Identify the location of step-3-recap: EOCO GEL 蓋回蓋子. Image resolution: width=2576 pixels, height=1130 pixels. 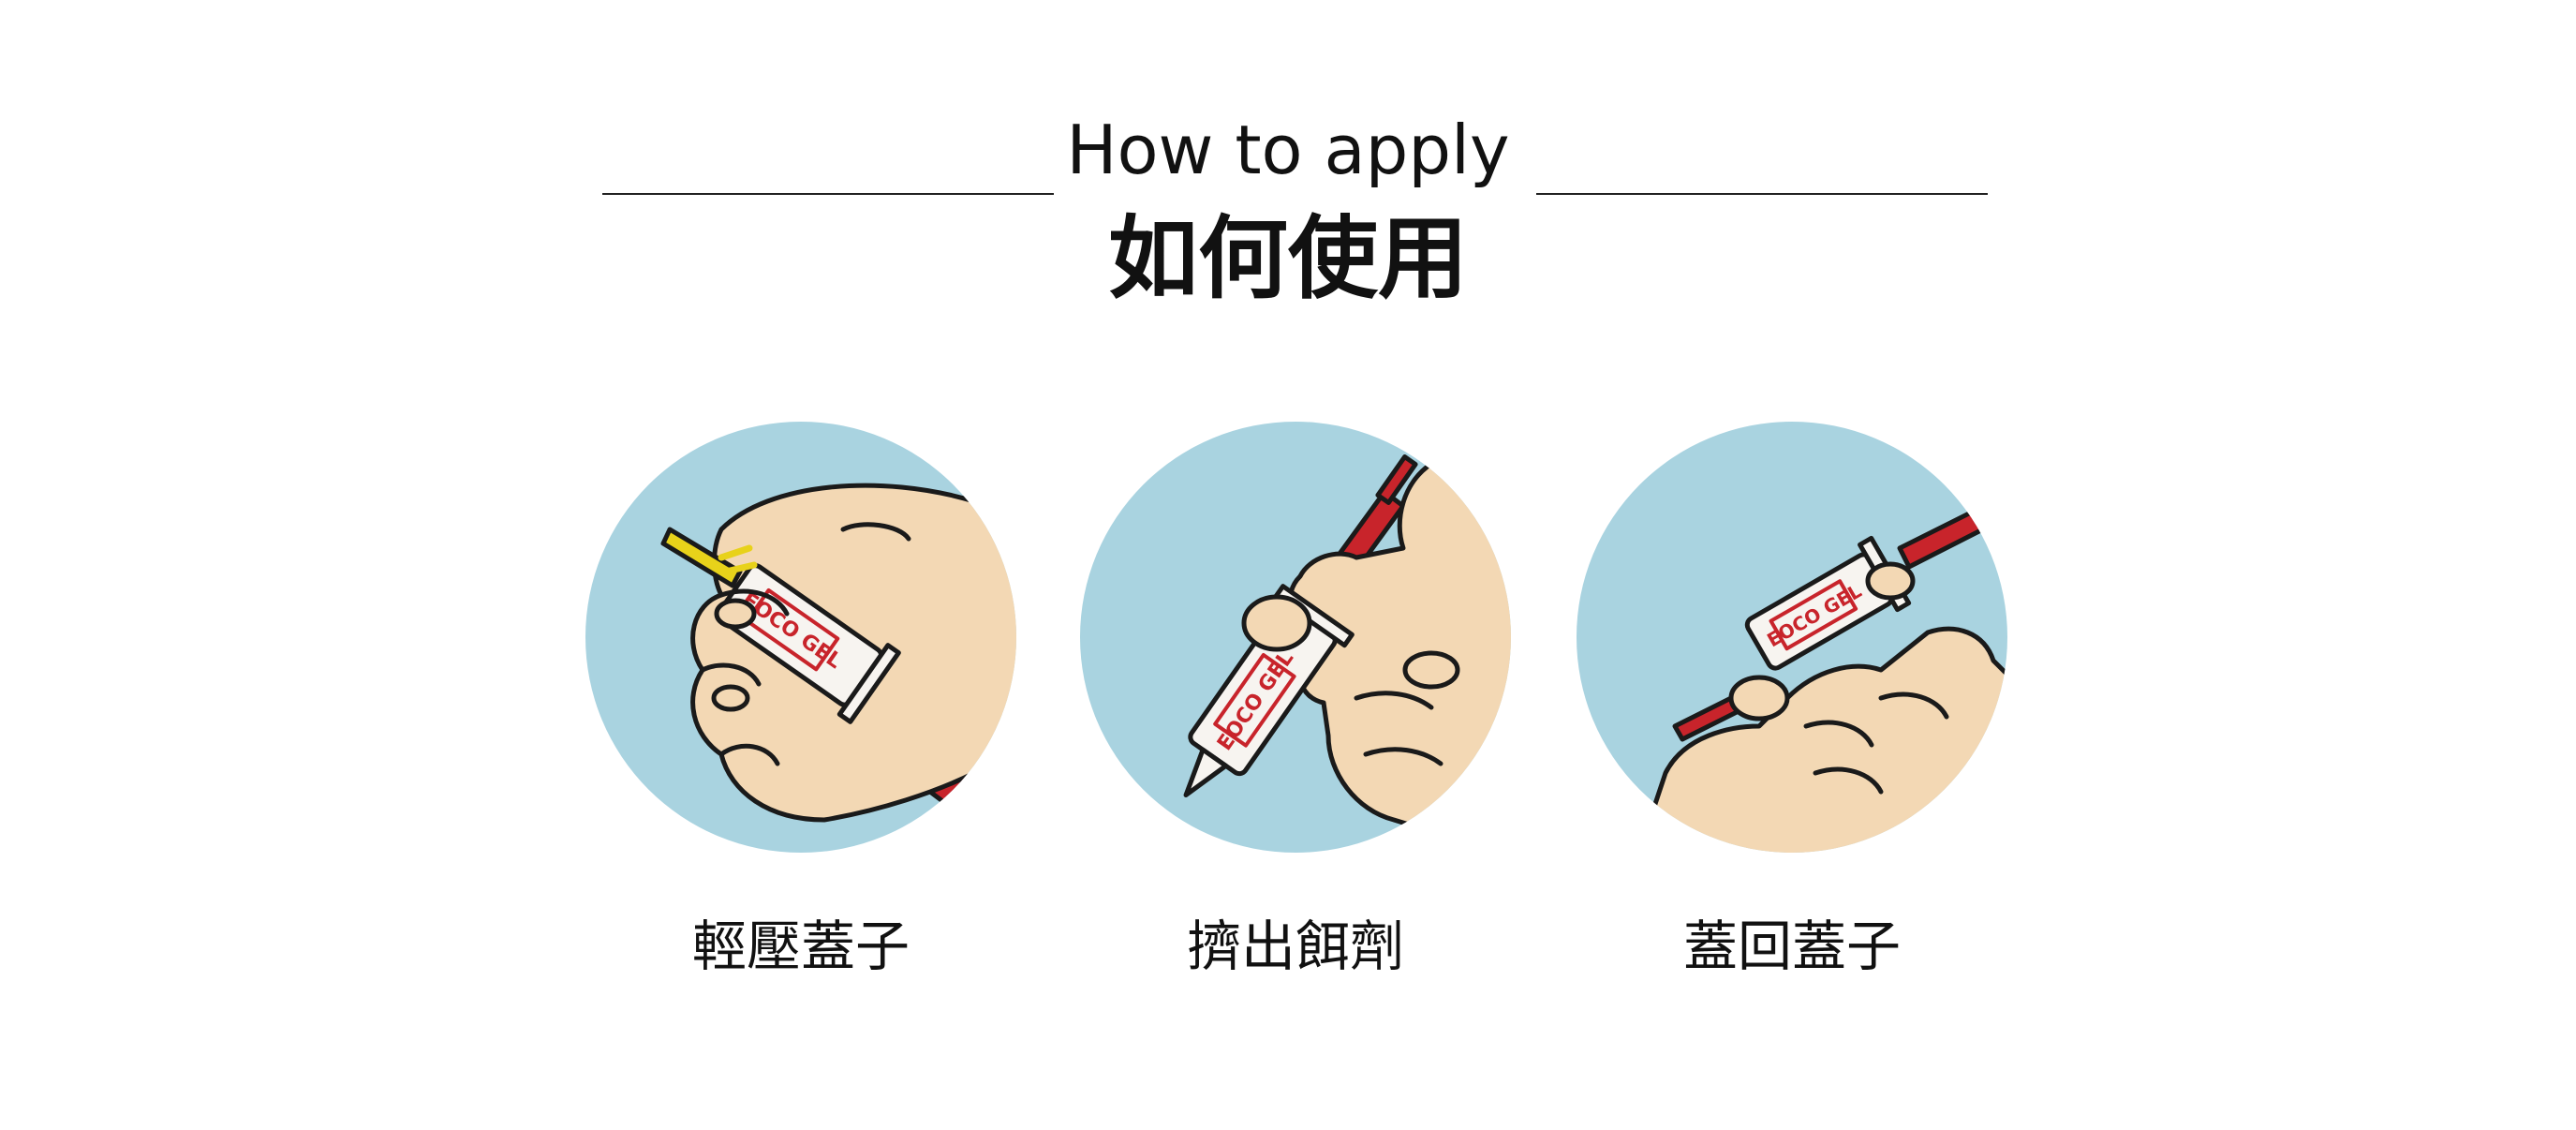
(1792, 697).